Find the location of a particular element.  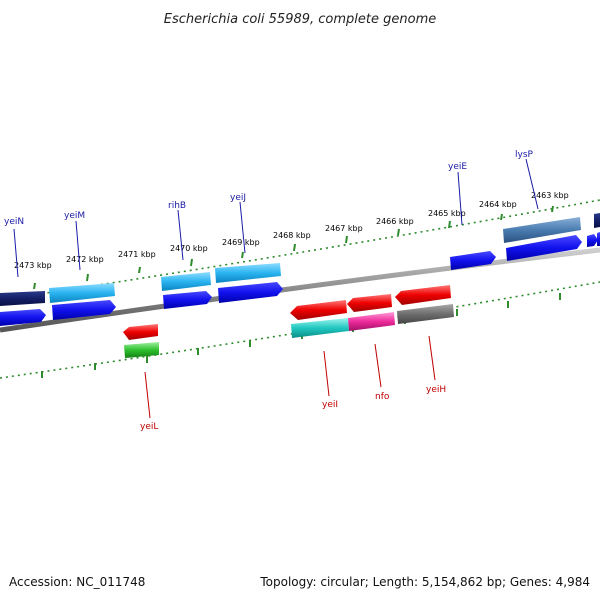

gene-feature-yeiI-red is located at coordinates (318, 310).